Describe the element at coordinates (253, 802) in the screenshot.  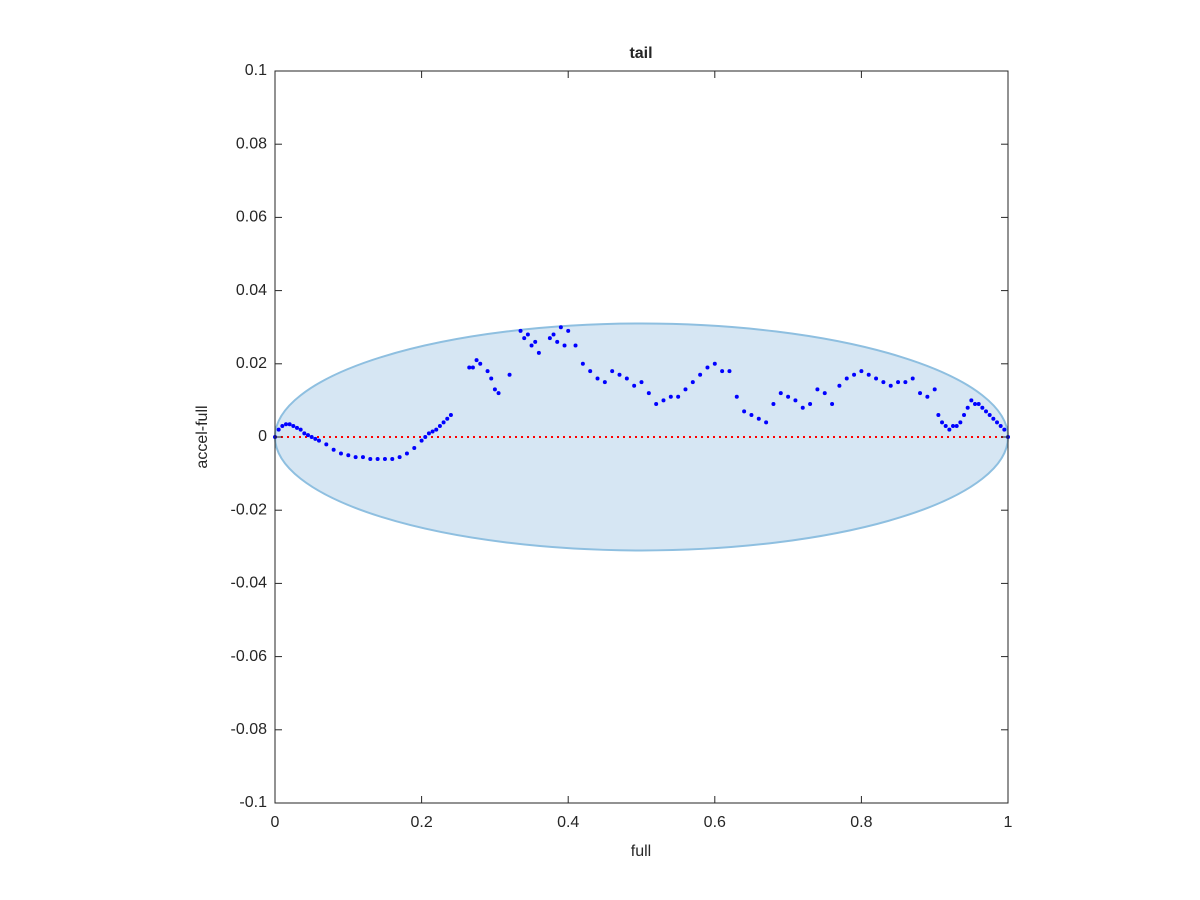
I see `y-tick-label: -0.1` at that location.